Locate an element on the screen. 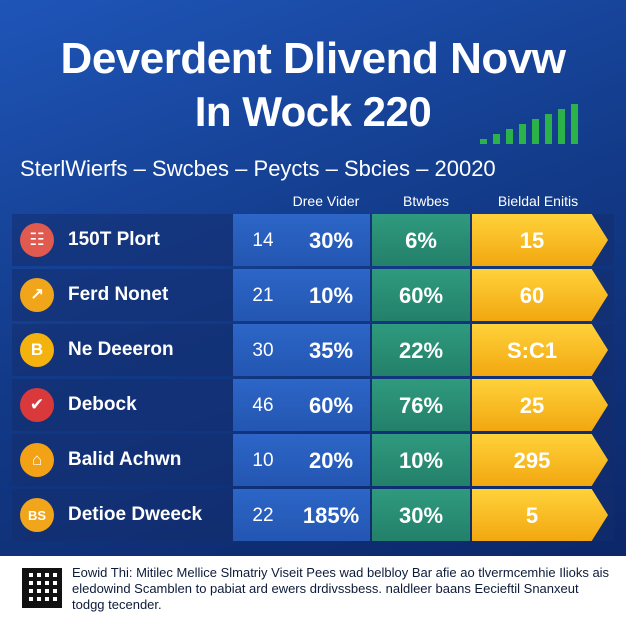  header-col-a: Dree Vider is located at coordinates (326, 201).